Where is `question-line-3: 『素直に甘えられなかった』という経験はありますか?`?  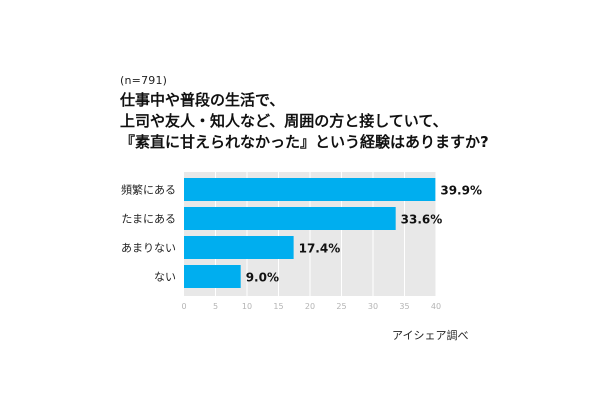 question-line-3: 『素直に甘えられなかった』という経験はありますか? is located at coordinates (304, 142).